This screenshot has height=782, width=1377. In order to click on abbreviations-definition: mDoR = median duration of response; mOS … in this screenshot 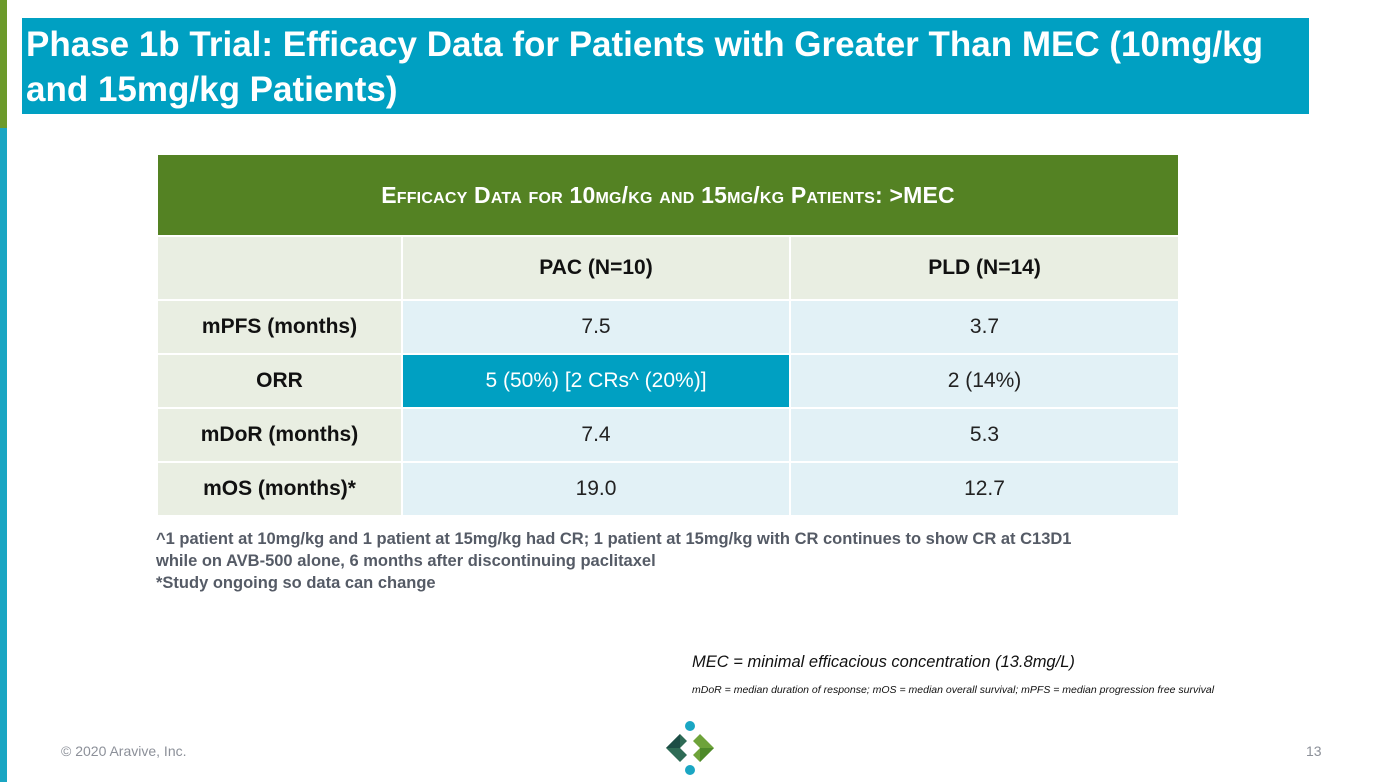, I will do `click(953, 690)`.